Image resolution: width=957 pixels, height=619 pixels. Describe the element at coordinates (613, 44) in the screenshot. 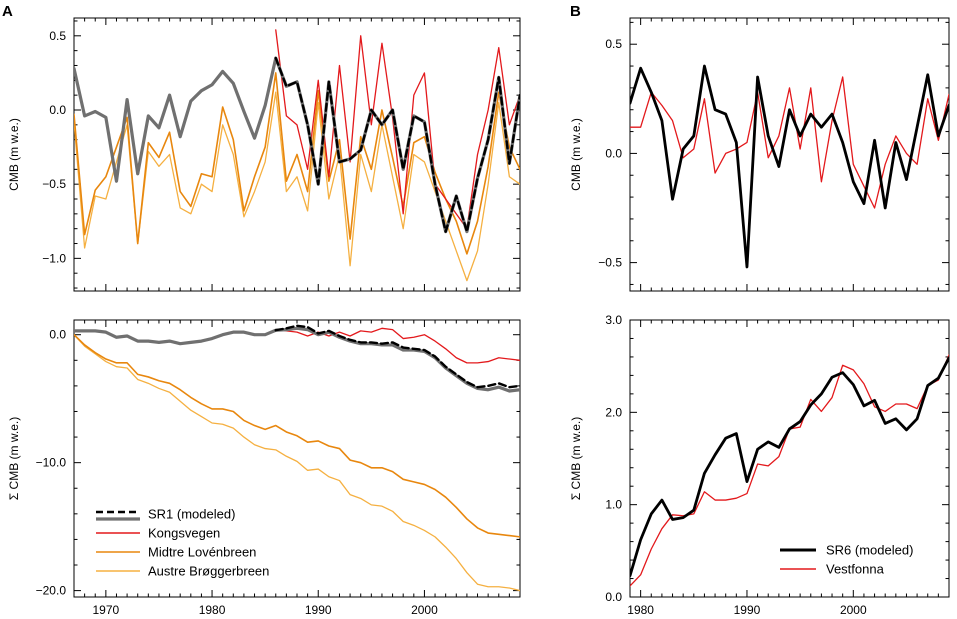

I see `chart-b-top-ytick-label: 0.5` at that location.